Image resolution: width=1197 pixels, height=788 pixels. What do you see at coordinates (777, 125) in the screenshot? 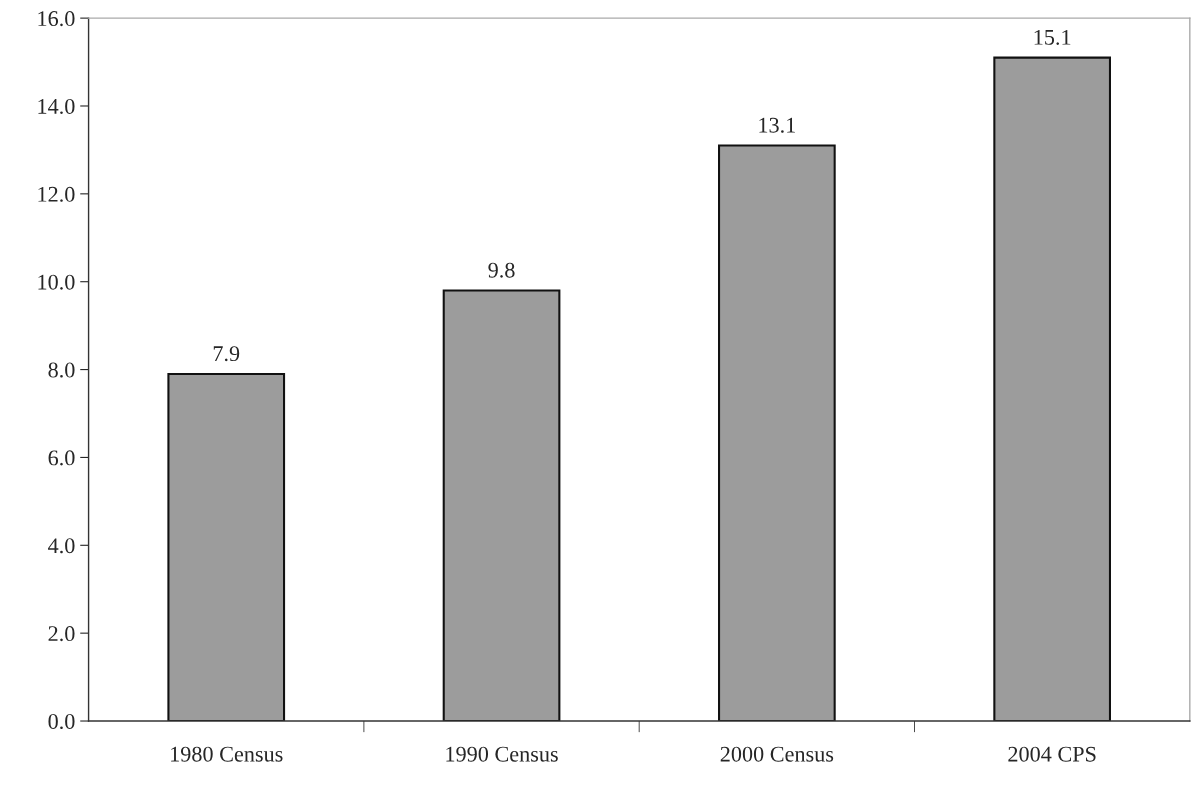
I see `data-label: 13.1` at bounding box center [777, 125].